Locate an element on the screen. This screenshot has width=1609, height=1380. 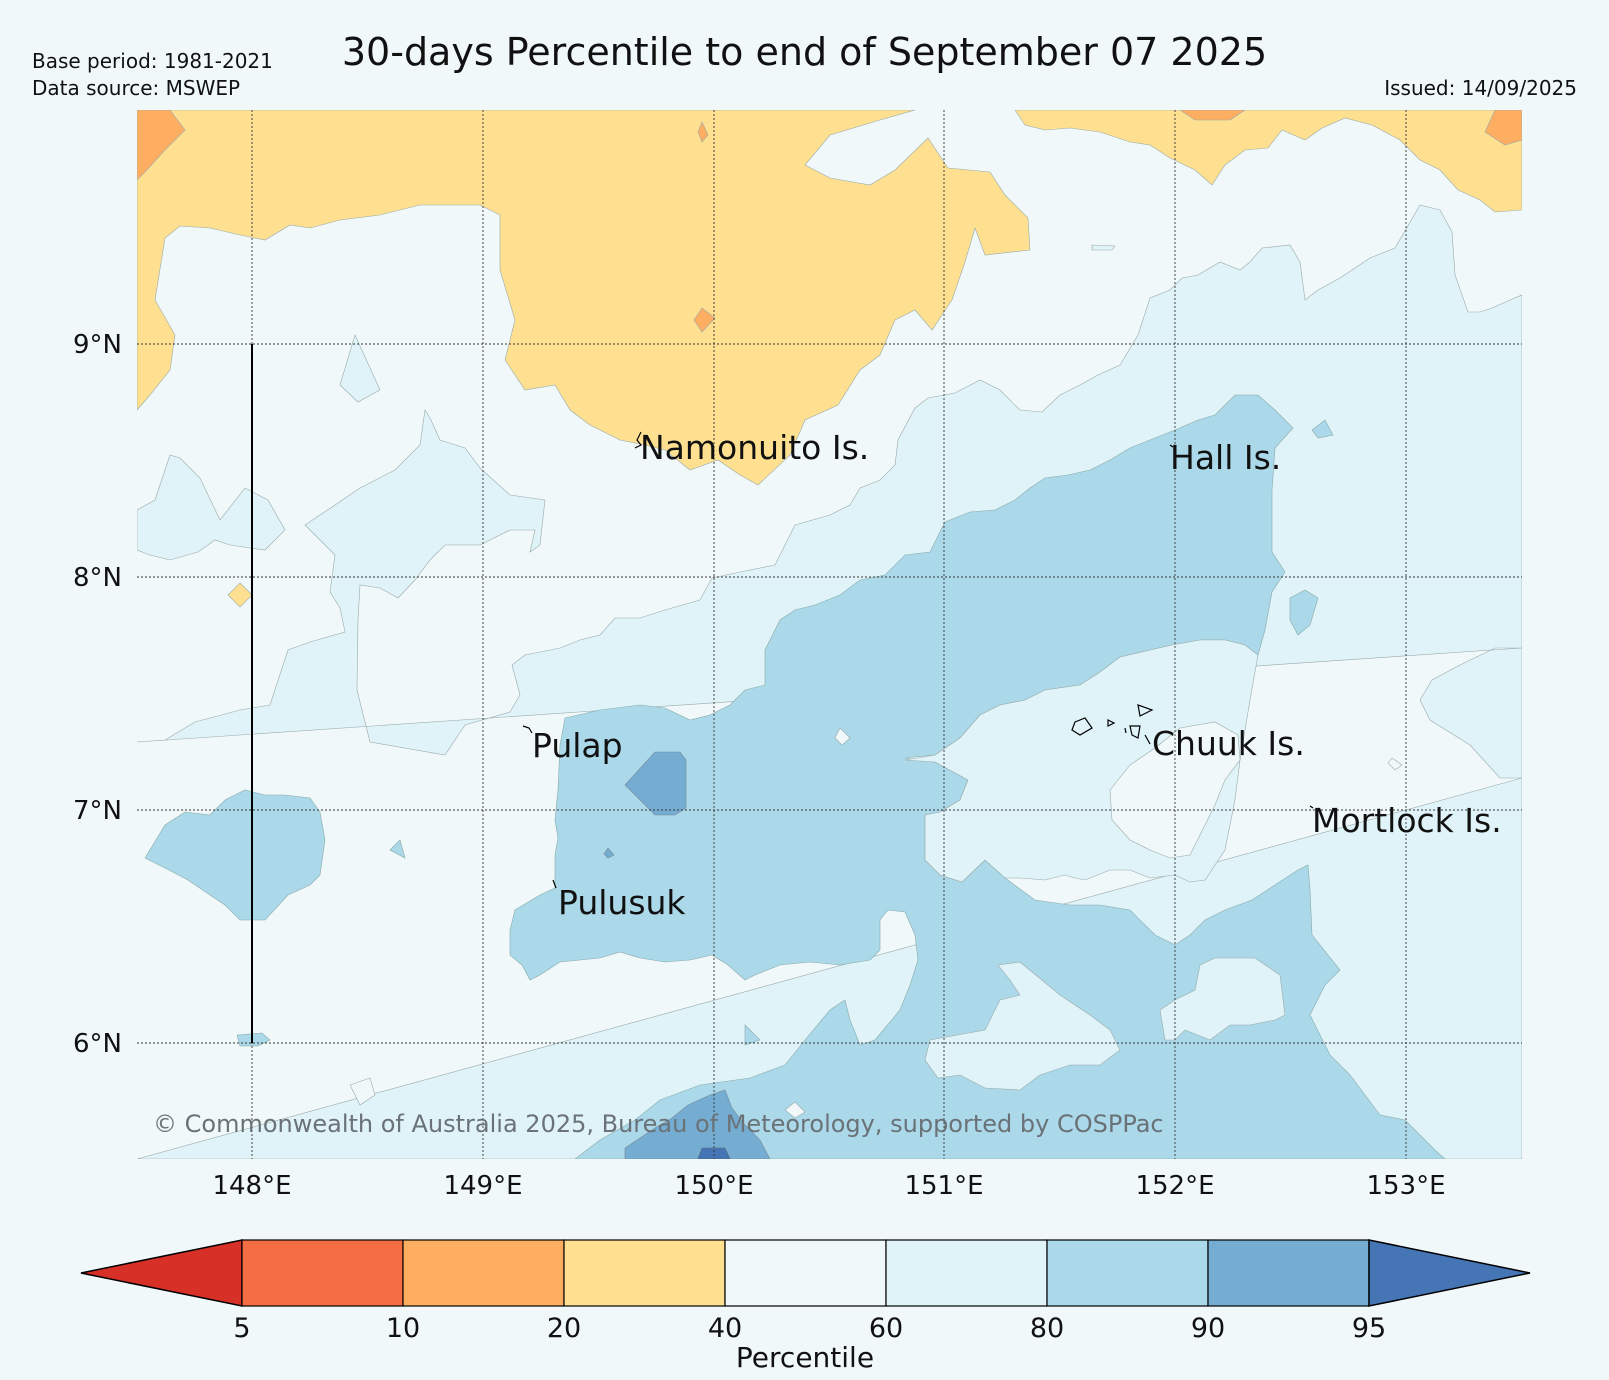
lon-label-148e: 148°E is located at coordinates (251, 1186).